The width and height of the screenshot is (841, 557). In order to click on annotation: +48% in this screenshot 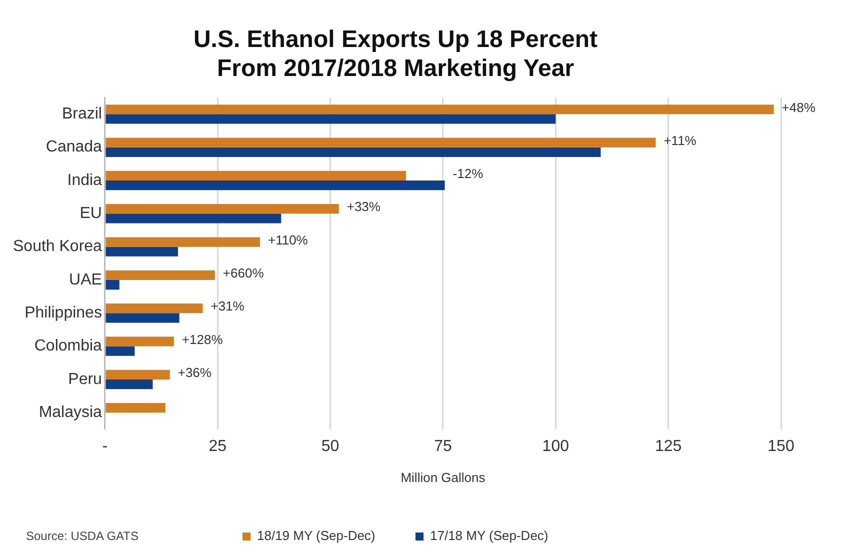, I will do `click(799, 107)`.